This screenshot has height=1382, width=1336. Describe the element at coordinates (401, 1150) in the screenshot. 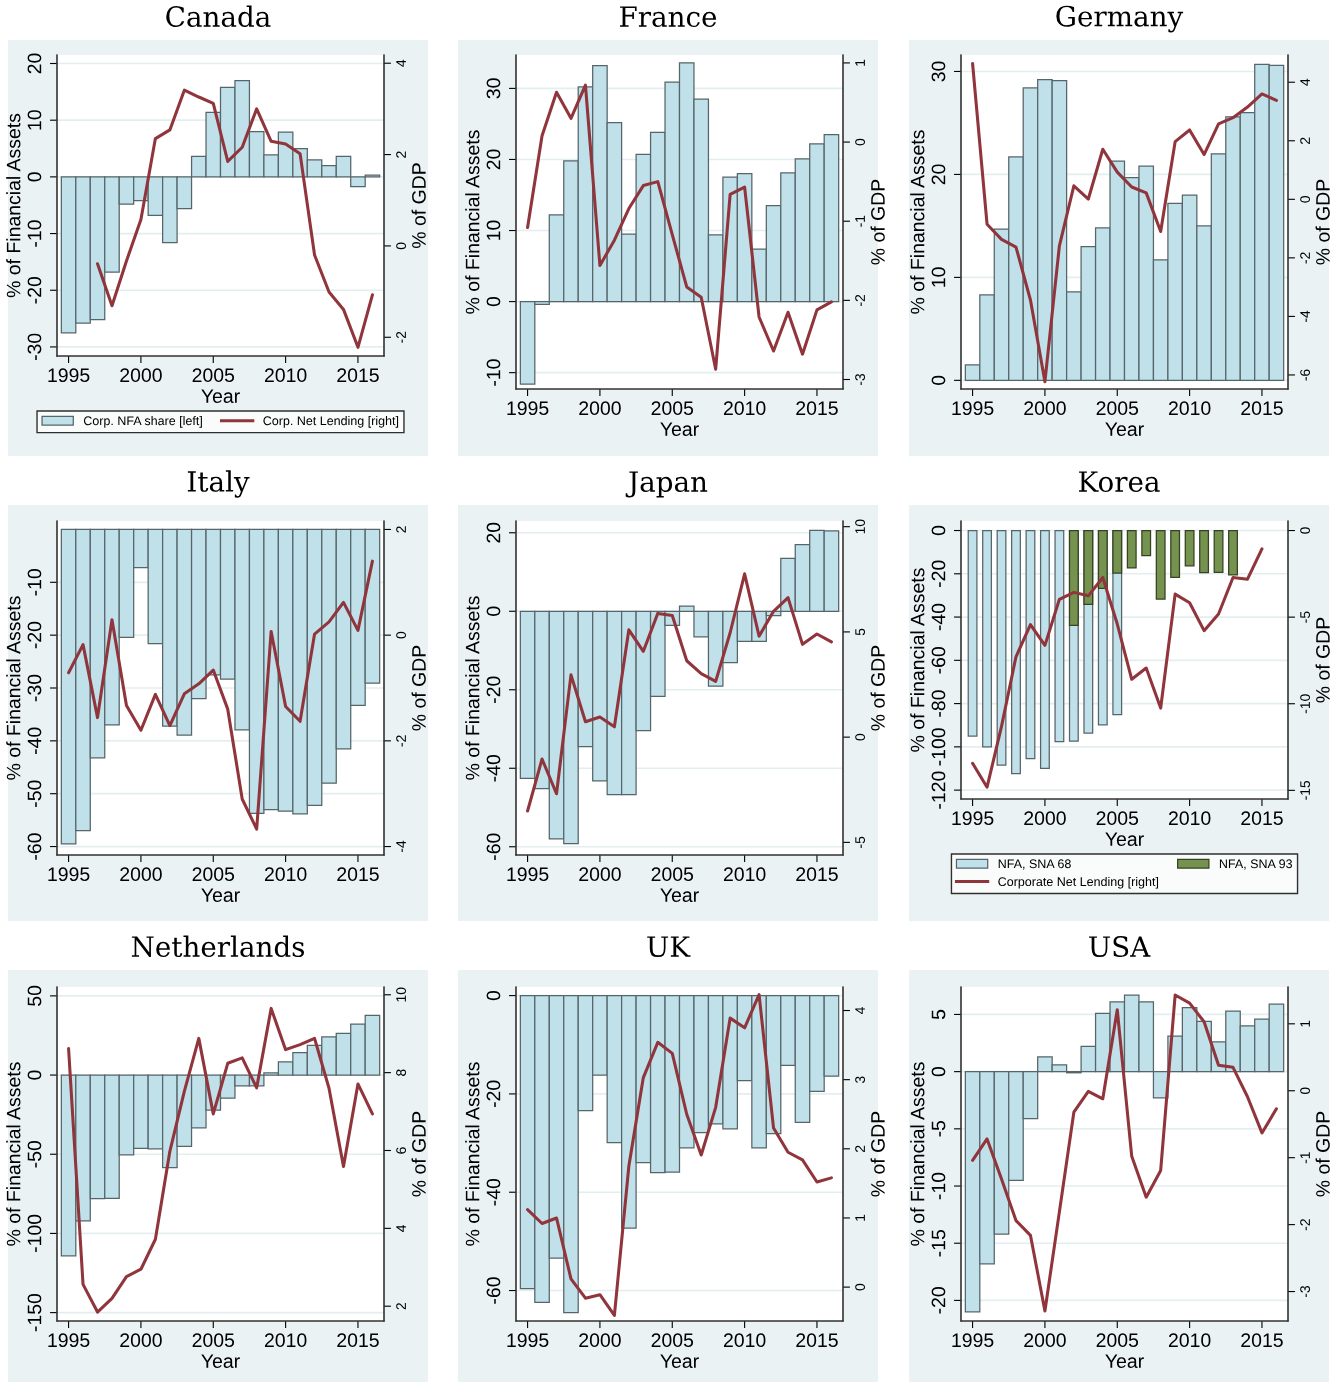

I see `y2-tick-label: 6` at that location.